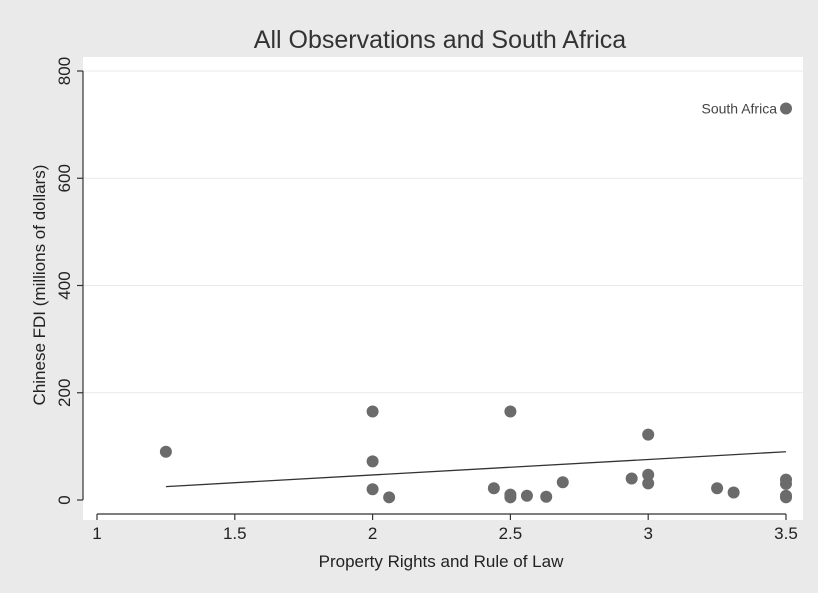  What do you see at coordinates (441, 561) in the screenshot?
I see `x-axis-title: Property Rights and Rule of Law` at bounding box center [441, 561].